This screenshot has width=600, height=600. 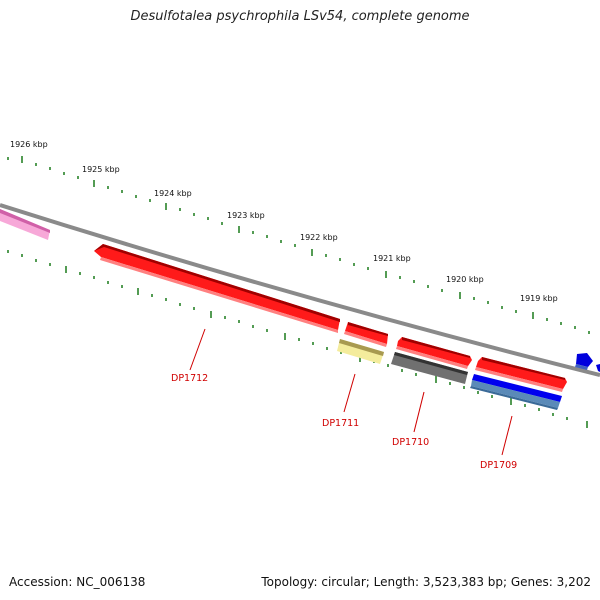 What do you see at coordinates (360, 351) in the screenshot?
I see `gene-dp1711` at bounding box center [360, 351].